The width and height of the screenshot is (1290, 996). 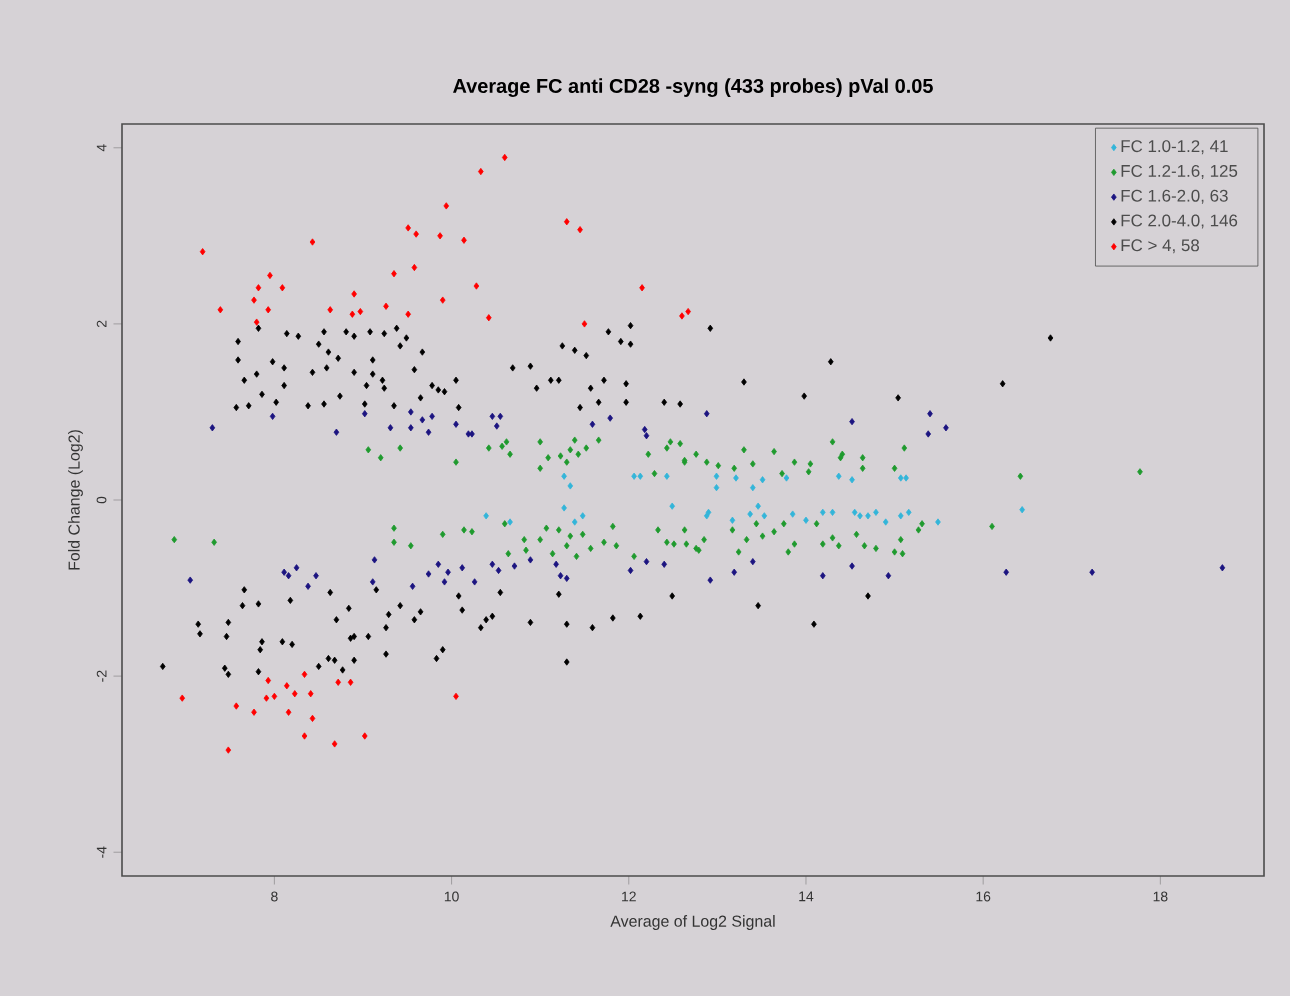 What do you see at coordinates (1174, 147) in the screenshot?
I see `legend-label: FC 1.0-1.2, 41` at bounding box center [1174, 147].